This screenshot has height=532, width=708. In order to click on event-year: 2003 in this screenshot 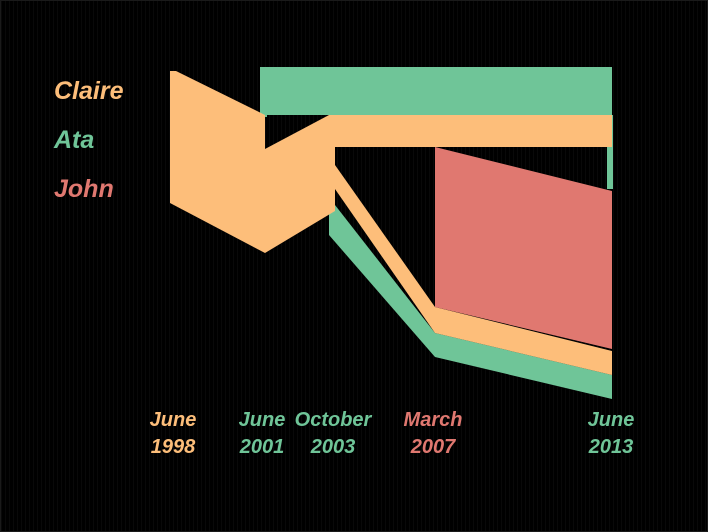, I will do `click(333, 447)`.